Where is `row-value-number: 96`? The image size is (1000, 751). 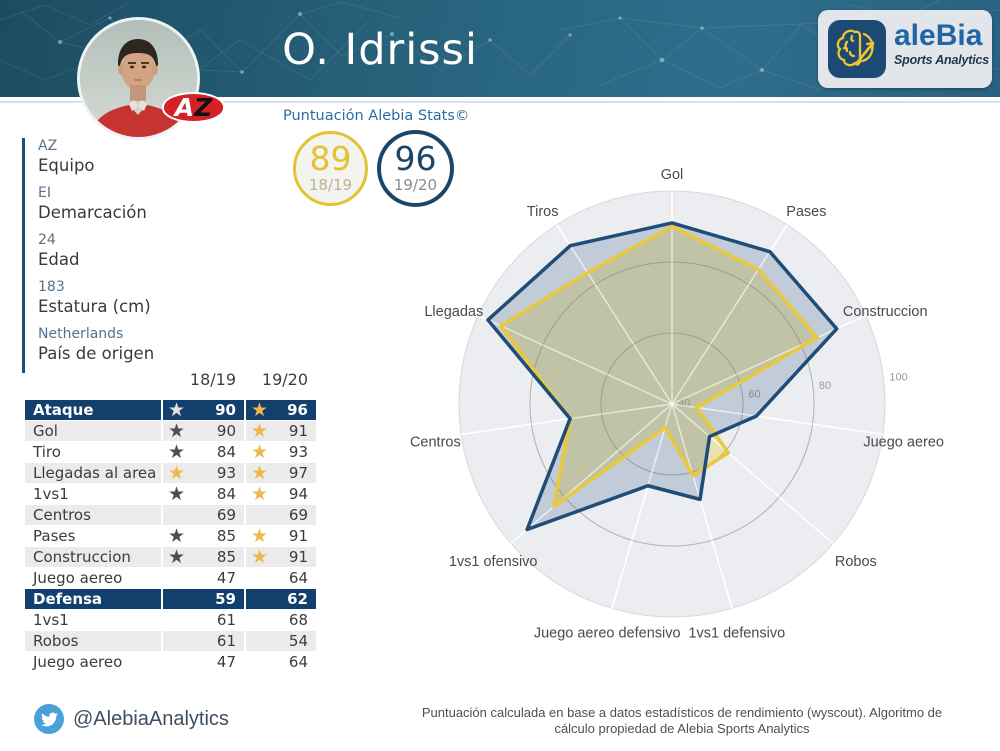 row-value-number: 96 is located at coordinates (297, 410).